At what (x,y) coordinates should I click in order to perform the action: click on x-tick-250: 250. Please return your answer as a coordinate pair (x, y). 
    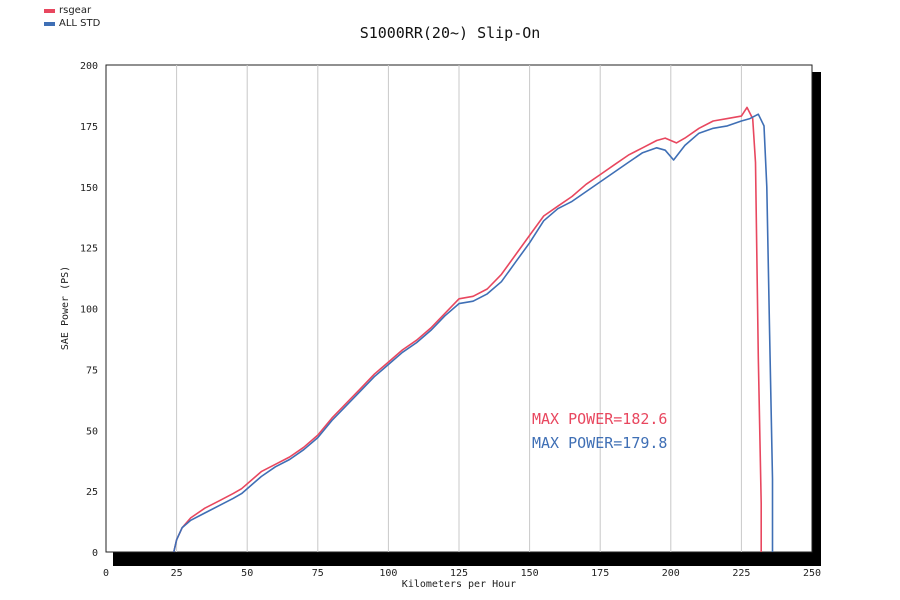
    Looking at the image, I should click on (812, 573).